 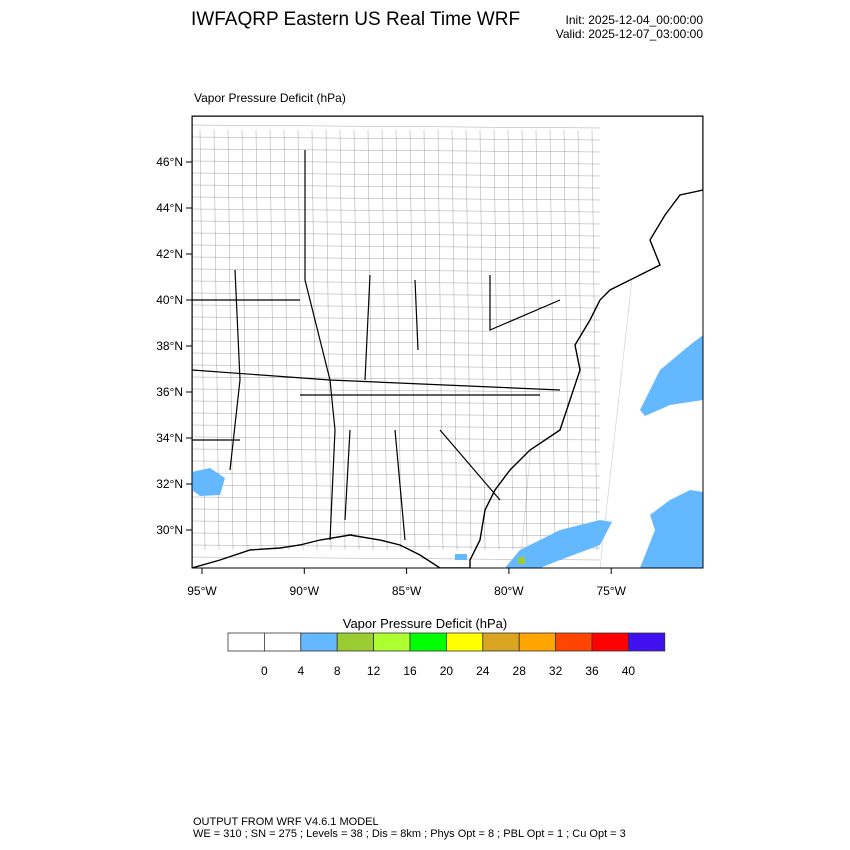 What do you see at coordinates (169, 484) in the screenshot?
I see `lat-tick-label: 32°N` at bounding box center [169, 484].